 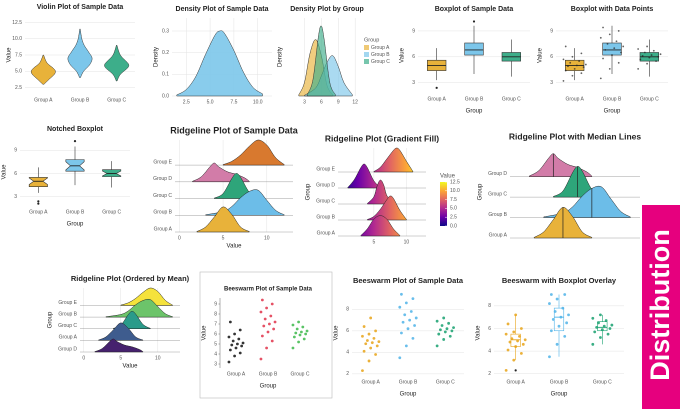 What do you see at coordinates (83, 358) in the screenshot?
I see `x-tick-label: 0` at bounding box center [83, 358].